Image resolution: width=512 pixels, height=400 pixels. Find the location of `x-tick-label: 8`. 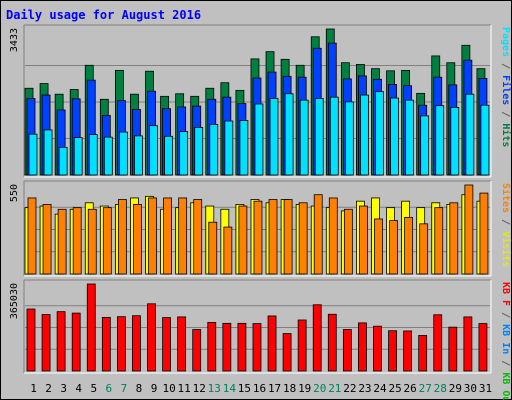

x-tick-label: 8 is located at coordinates (139, 388).